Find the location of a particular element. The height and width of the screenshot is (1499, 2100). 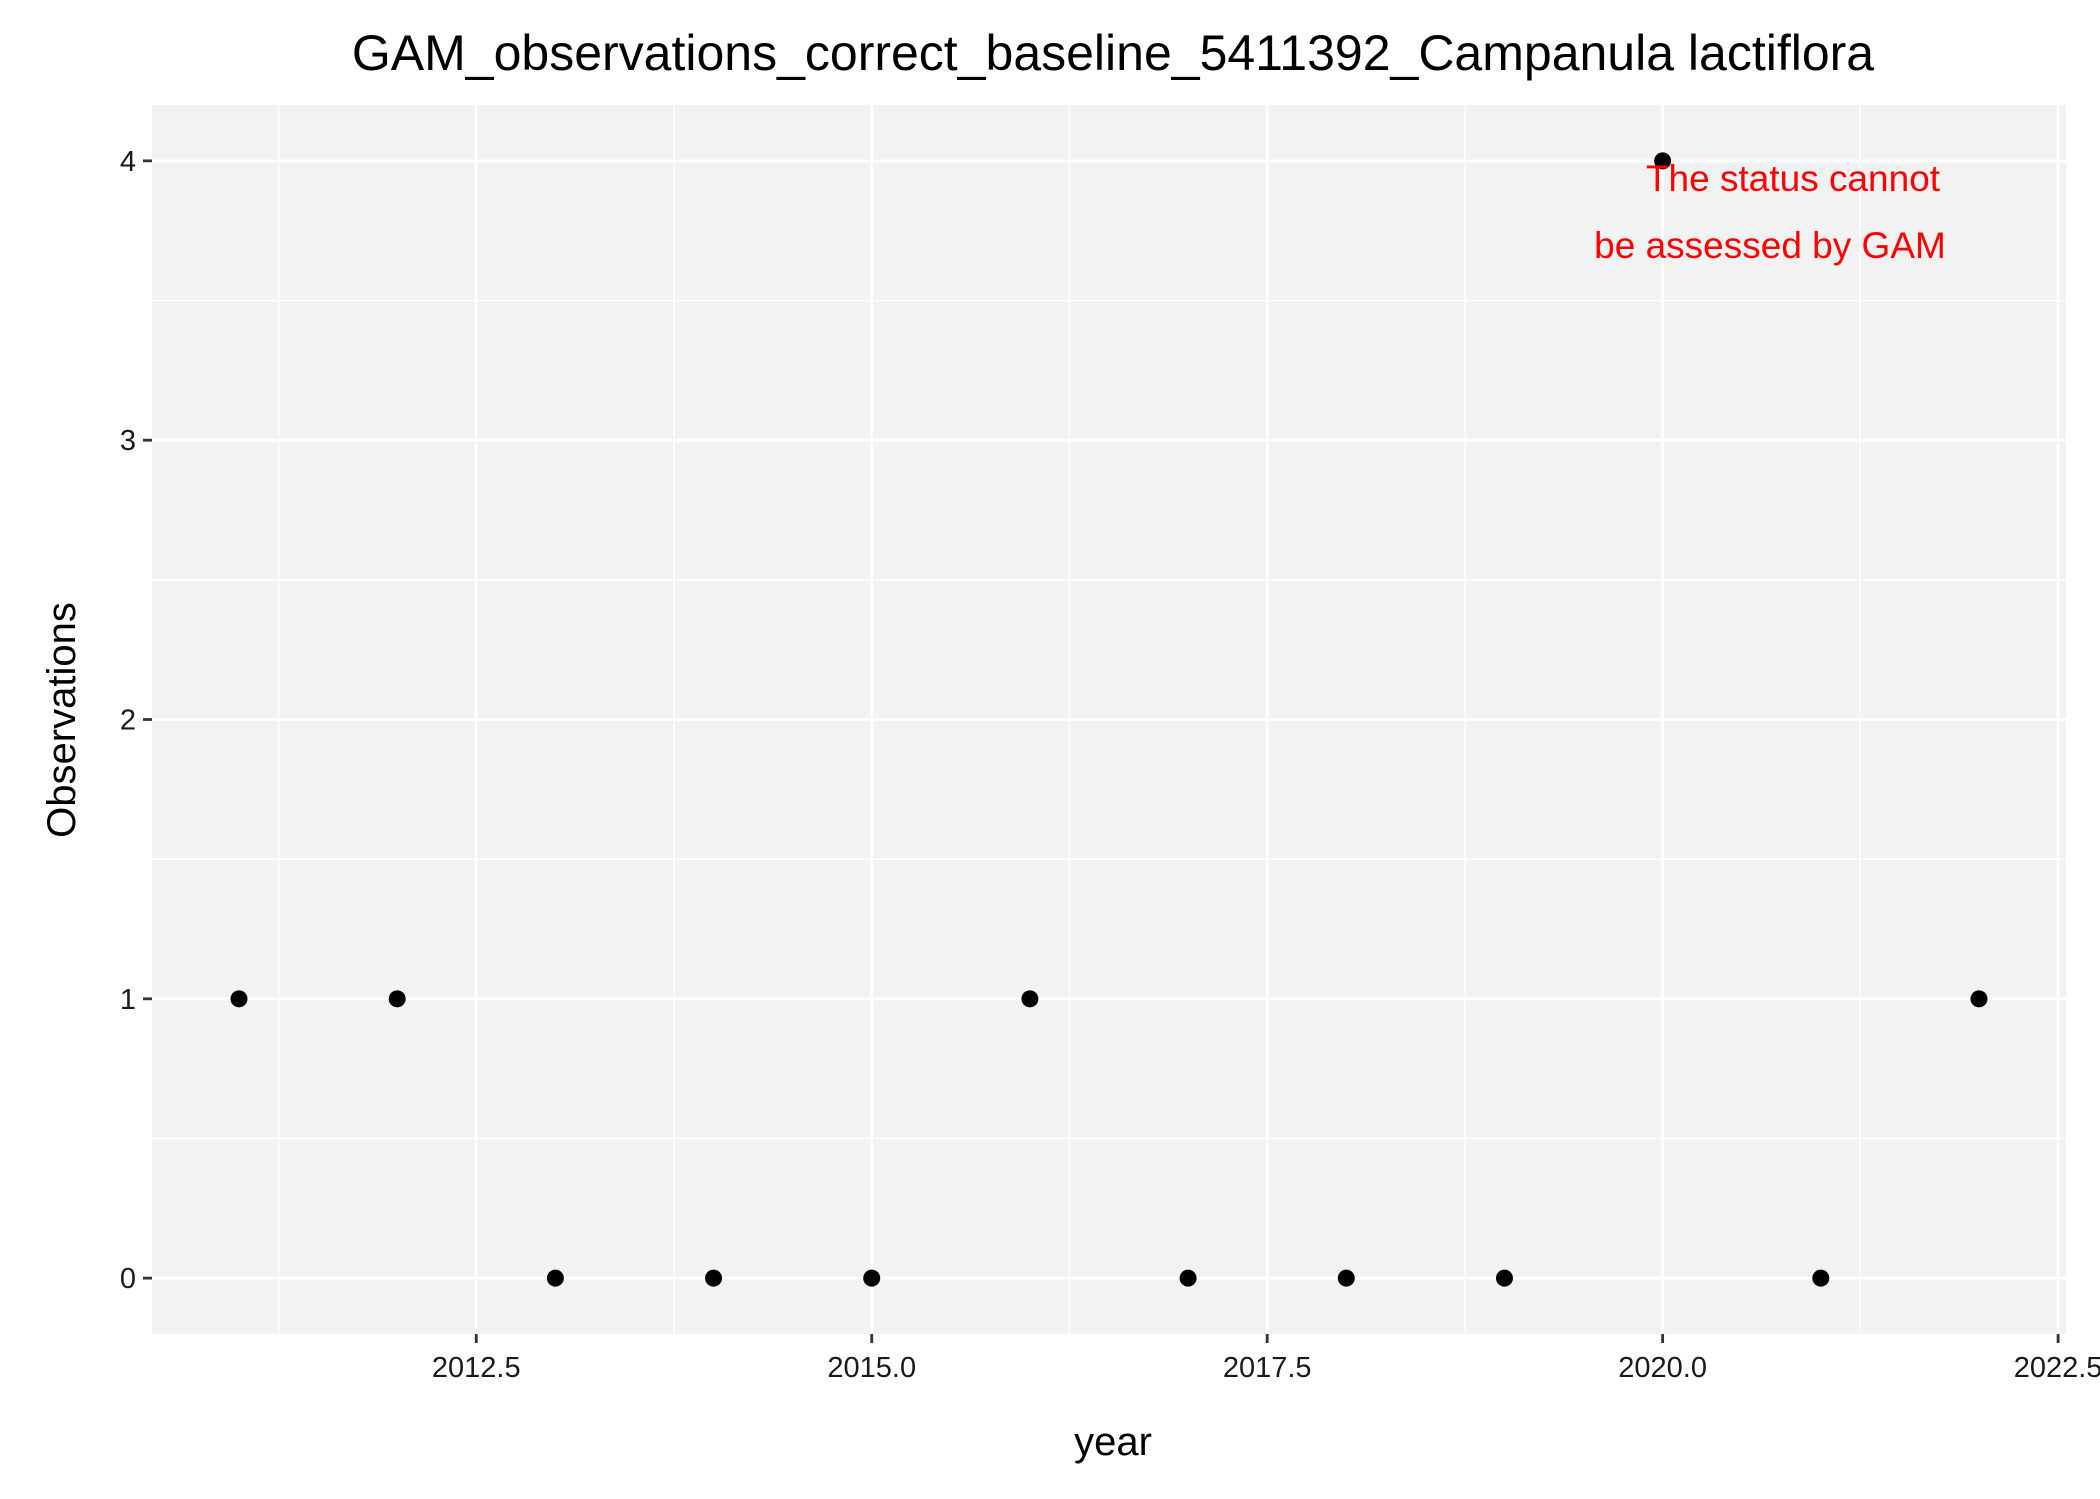

x-axis-title: year is located at coordinates (1113, 1442).